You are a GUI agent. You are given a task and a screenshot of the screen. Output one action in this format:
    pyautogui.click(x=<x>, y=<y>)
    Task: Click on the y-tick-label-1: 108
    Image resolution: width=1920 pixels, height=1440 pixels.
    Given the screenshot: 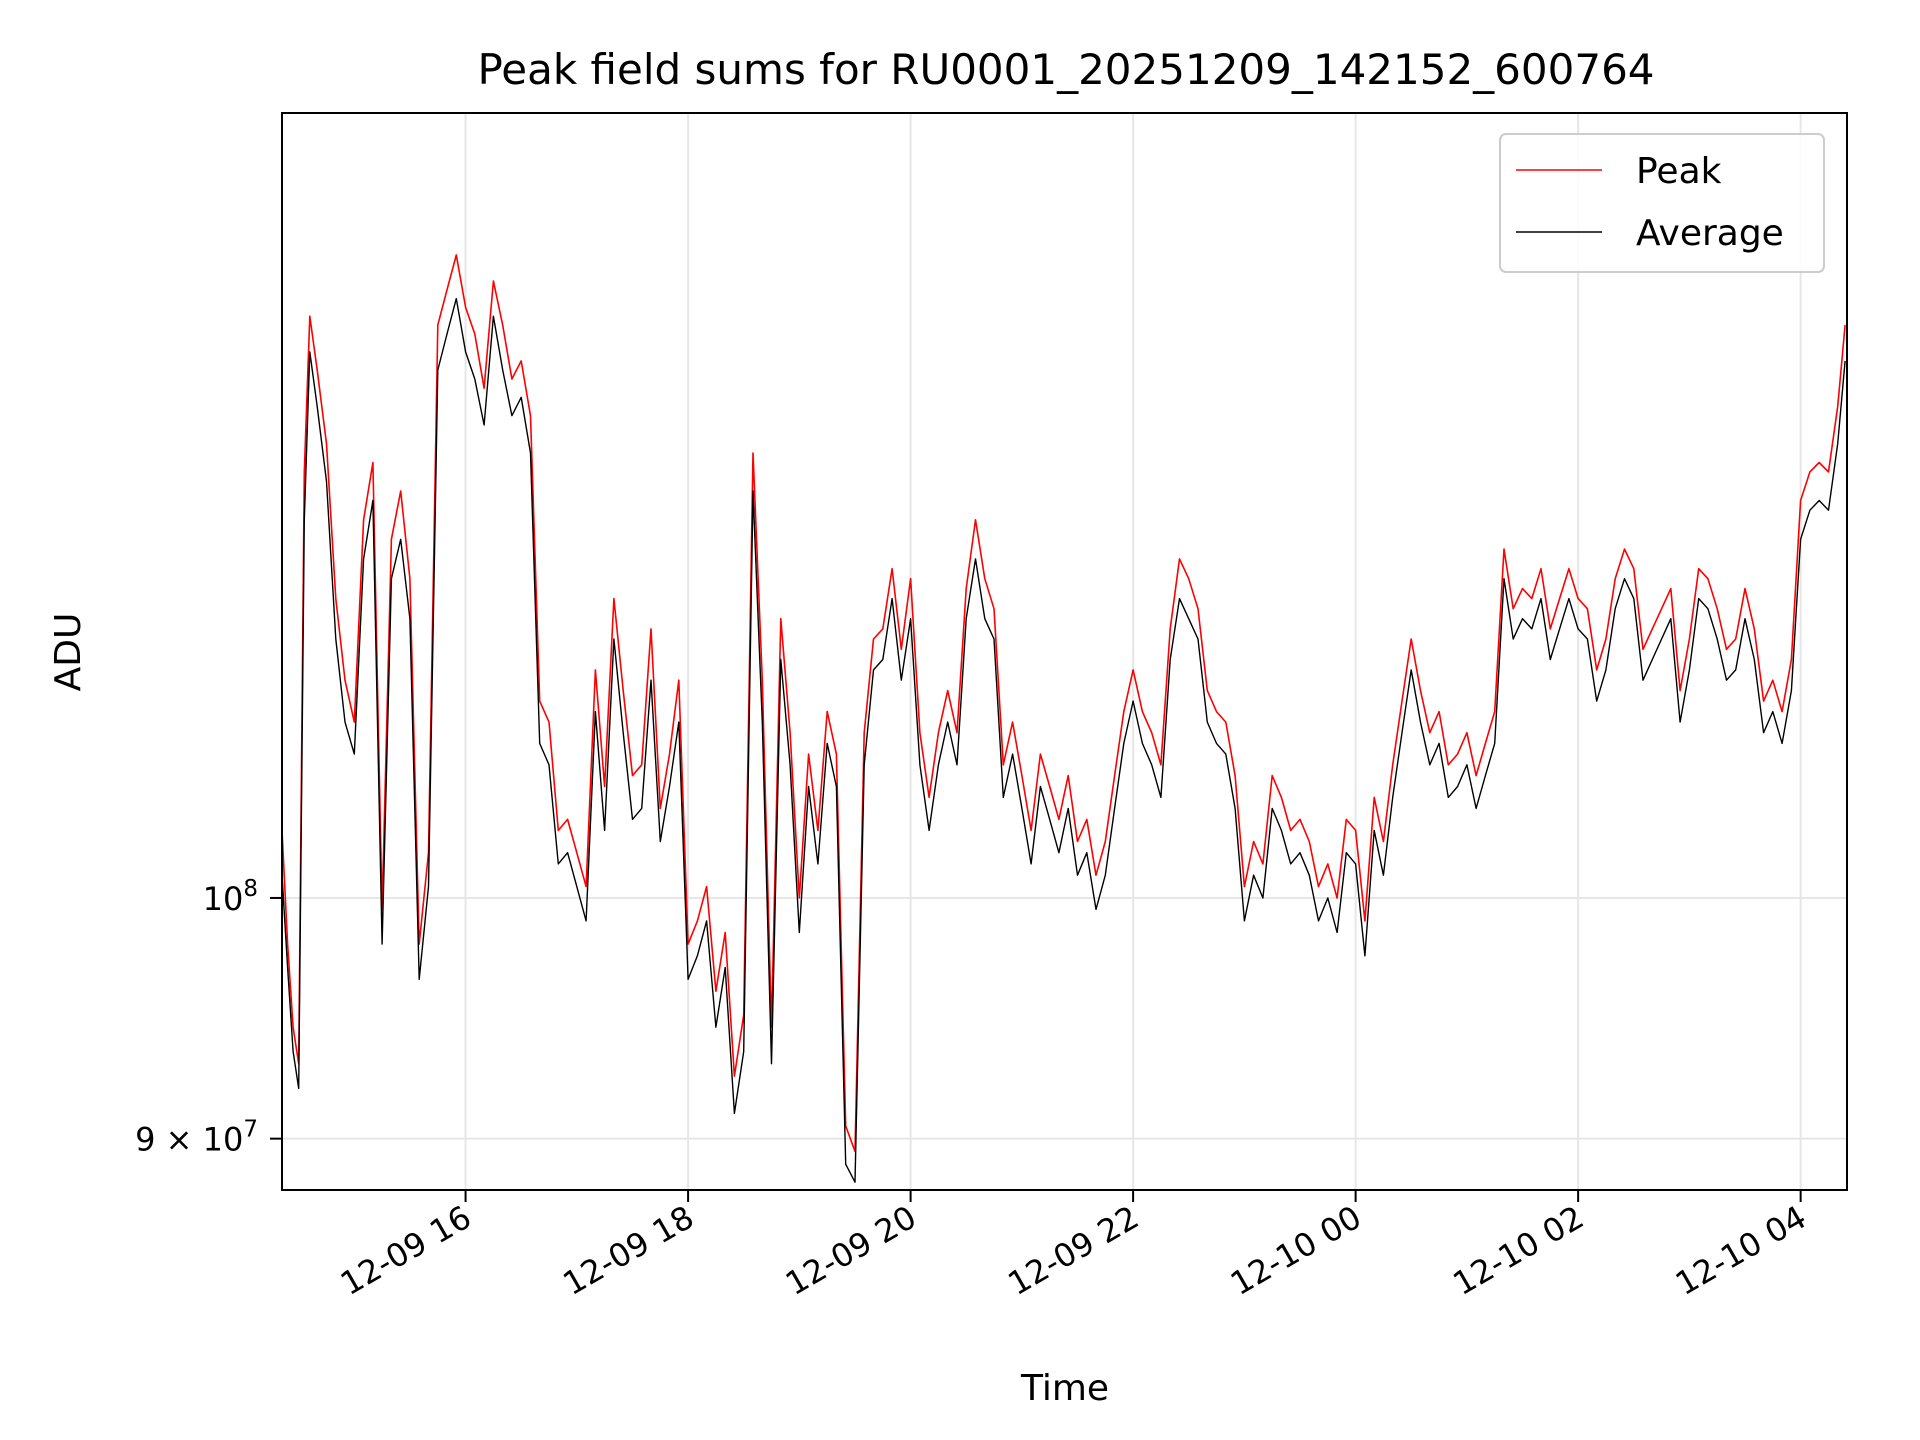 What is the action you would take?
    pyautogui.click(x=230, y=897)
    